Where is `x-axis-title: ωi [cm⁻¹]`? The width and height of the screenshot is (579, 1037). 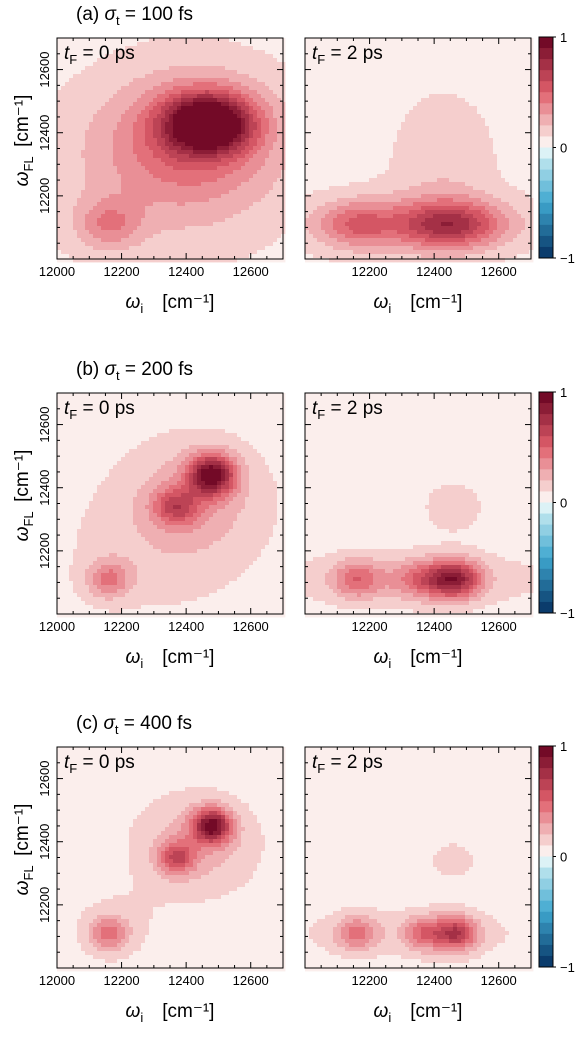 x-axis-title: ωi [cm⁻¹] is located at coordinates (170, 304).